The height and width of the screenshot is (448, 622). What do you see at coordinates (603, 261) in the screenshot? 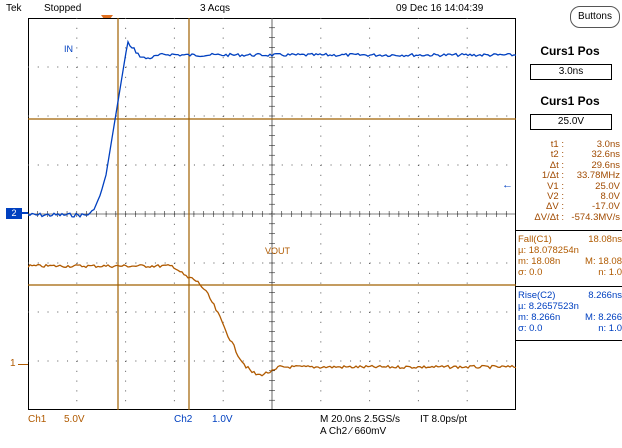
I see `fall-max: M: 18.08` at bounding box center [603, 261].